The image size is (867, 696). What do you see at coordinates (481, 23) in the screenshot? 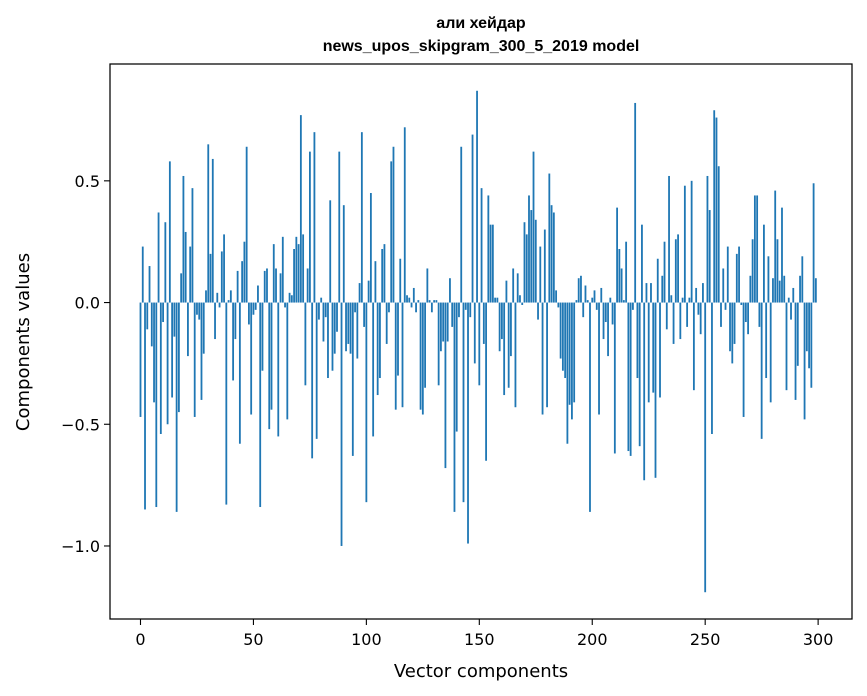
I see `chart-title-line-1: али хейдар` at bounding box center [481, 23].